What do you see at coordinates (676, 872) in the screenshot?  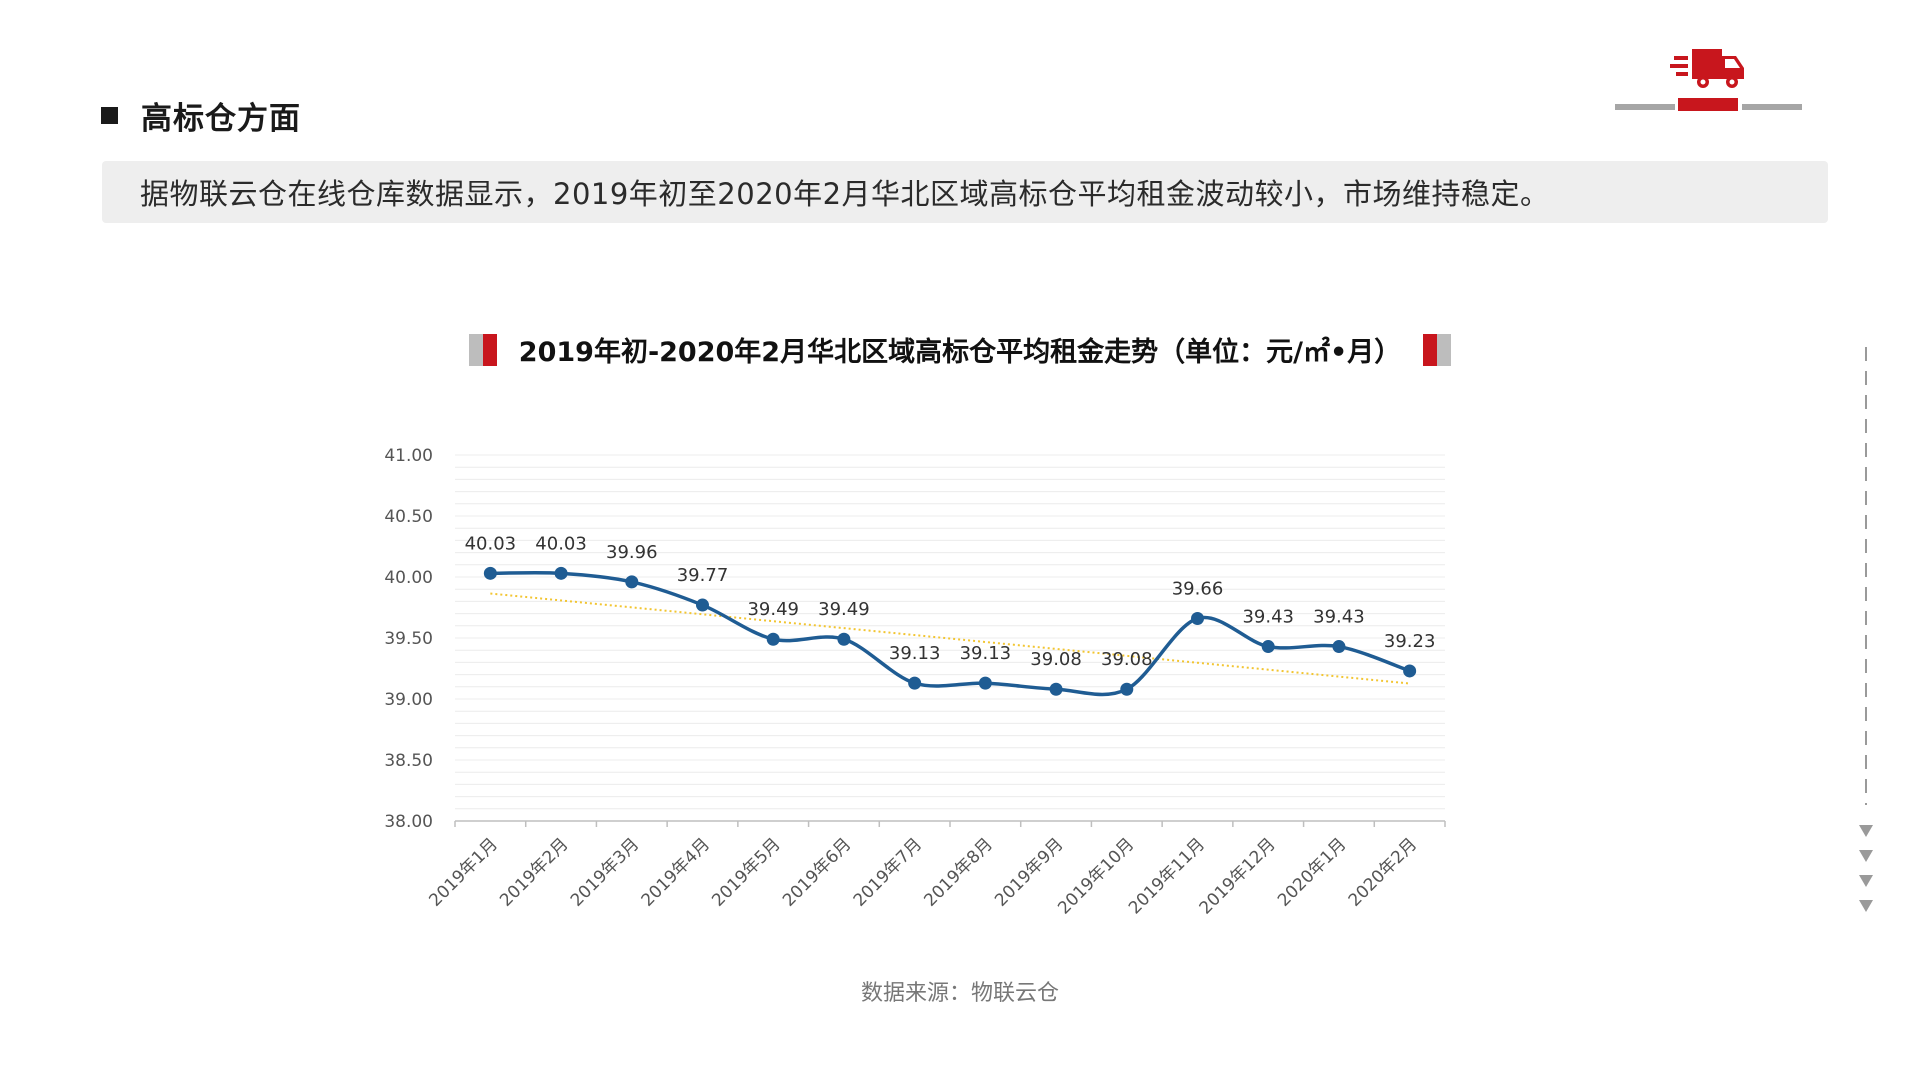 I see `x-tick-label: 2019年4月` at bounding box center [676, 872].